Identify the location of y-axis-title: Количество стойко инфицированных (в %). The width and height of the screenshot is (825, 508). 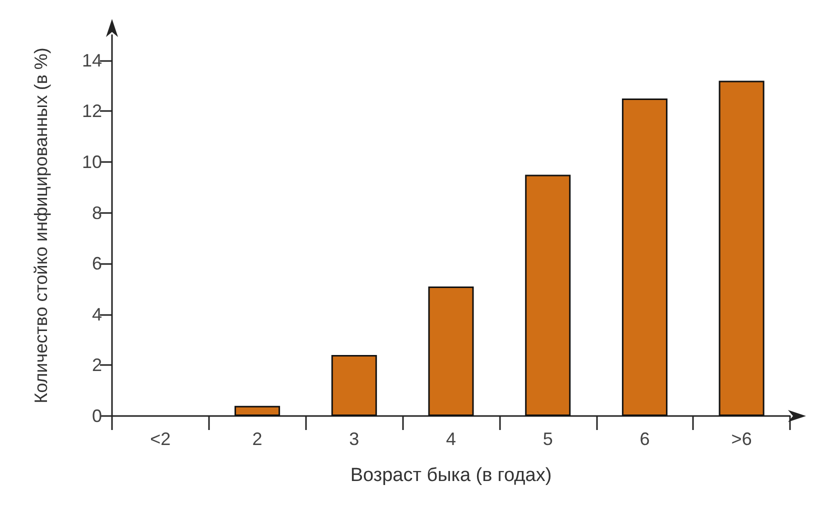
(41, 226).